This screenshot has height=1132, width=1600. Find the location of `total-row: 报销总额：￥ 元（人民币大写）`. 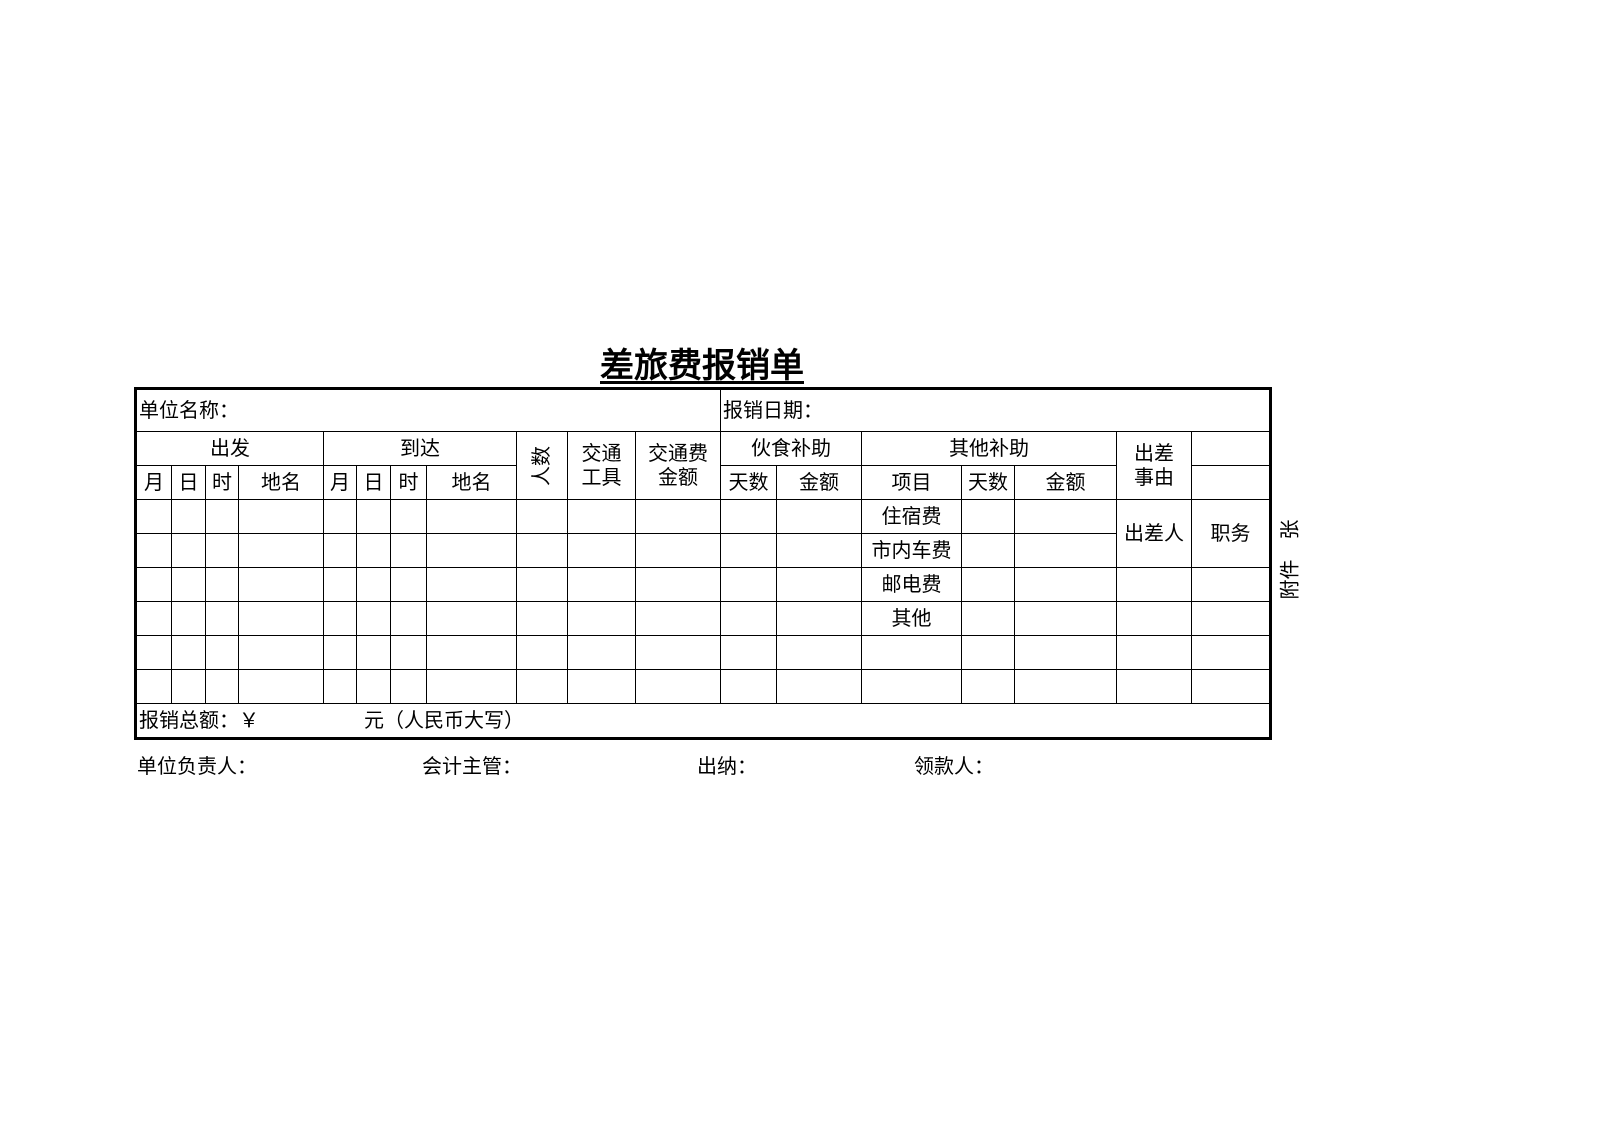

total-row: 报销总额：￥ 元（人民币大写） is located at coordinates (703, 721).